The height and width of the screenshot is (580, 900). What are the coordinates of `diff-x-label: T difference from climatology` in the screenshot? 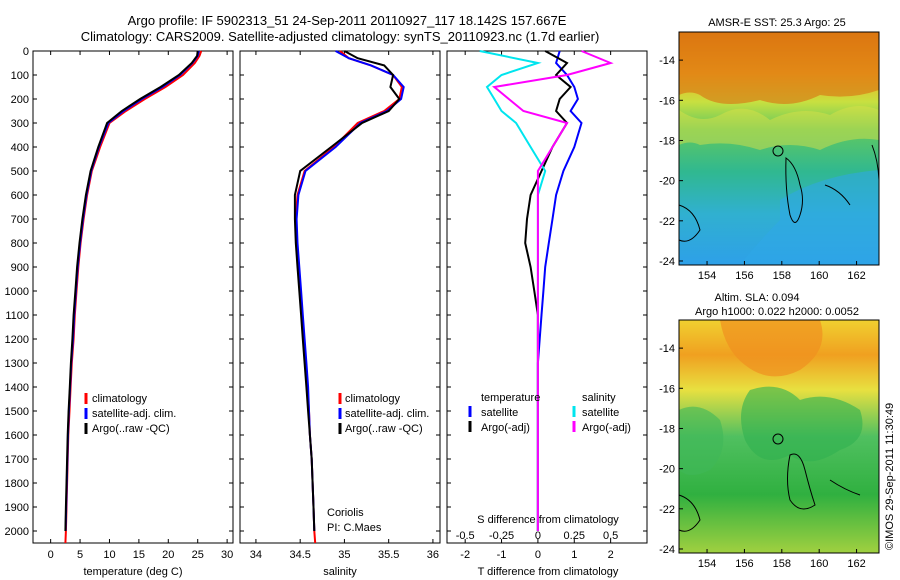 It's located at (548, 572).